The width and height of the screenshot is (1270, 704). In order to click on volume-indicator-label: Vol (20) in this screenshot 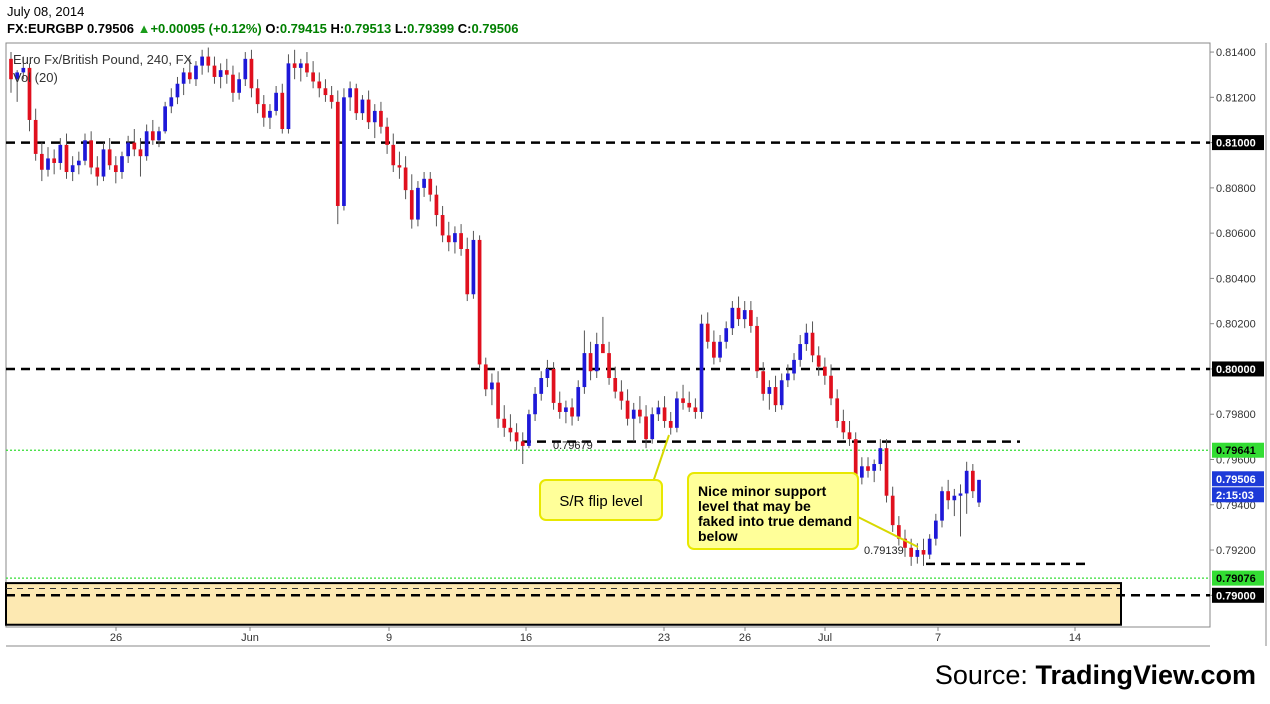, I will do `click(35, 77)`.